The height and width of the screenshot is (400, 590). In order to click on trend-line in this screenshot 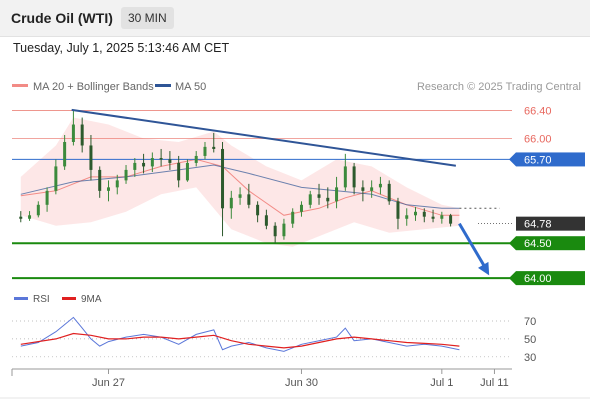, I will do `click(264, 137)`.